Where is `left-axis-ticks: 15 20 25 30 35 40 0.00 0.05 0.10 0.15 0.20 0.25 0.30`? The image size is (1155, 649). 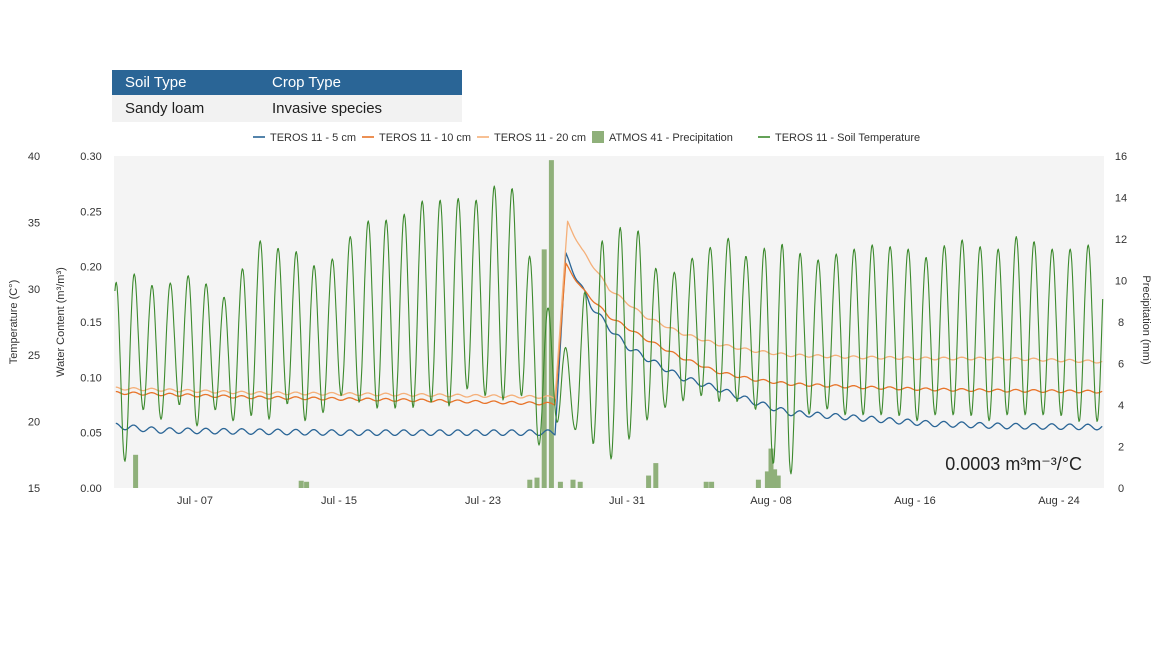
left-axis-ticks: 15 20 25 30 35 40 0.00 0.05 0.10 0.15 0.20 0.25 0.30 is located at coordinates (65, 323).